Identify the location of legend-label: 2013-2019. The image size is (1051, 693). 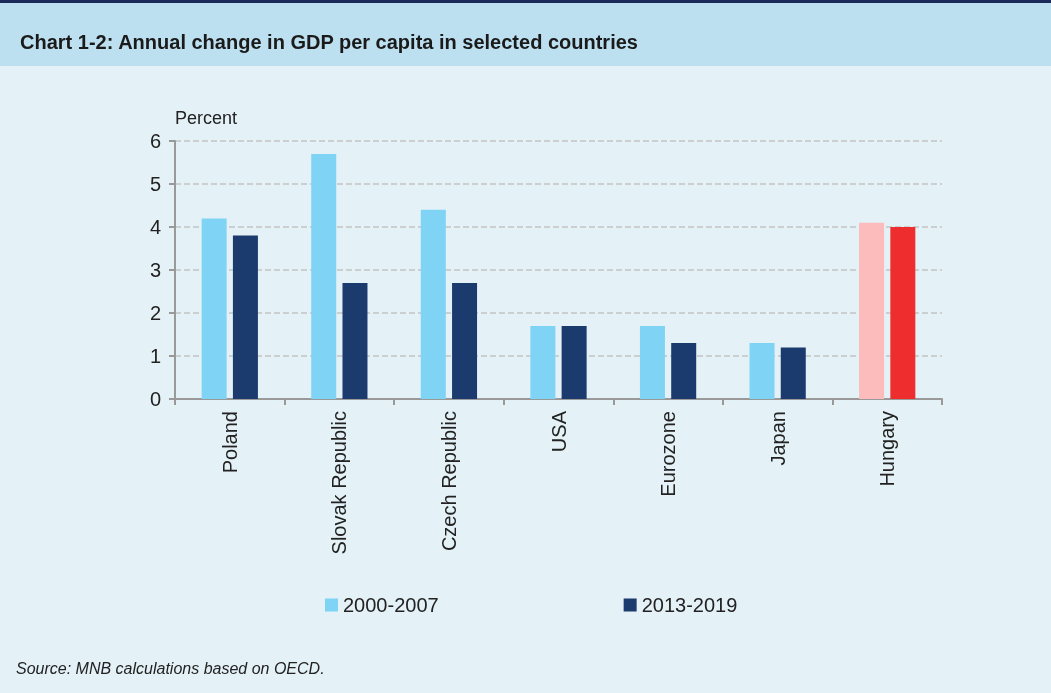
(689, 605).